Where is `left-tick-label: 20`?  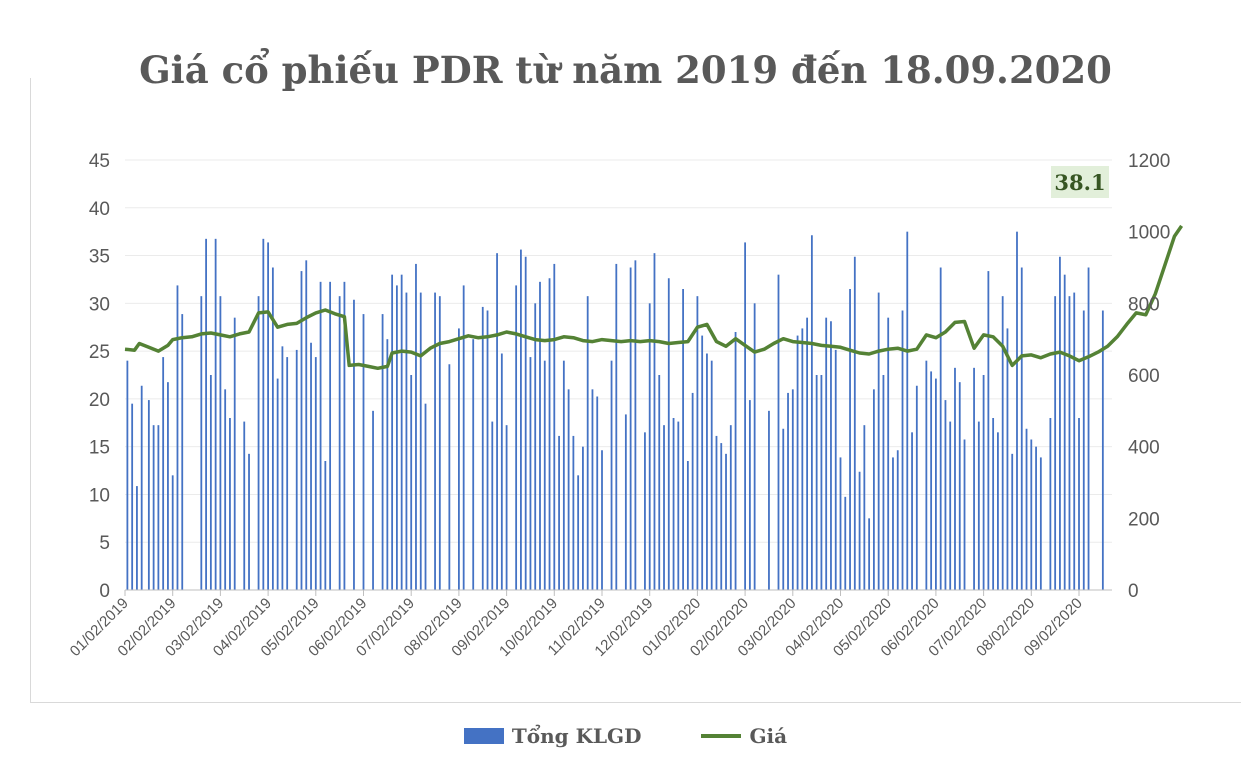
left-tick-label: 20 is located at coordinates (99, 400).